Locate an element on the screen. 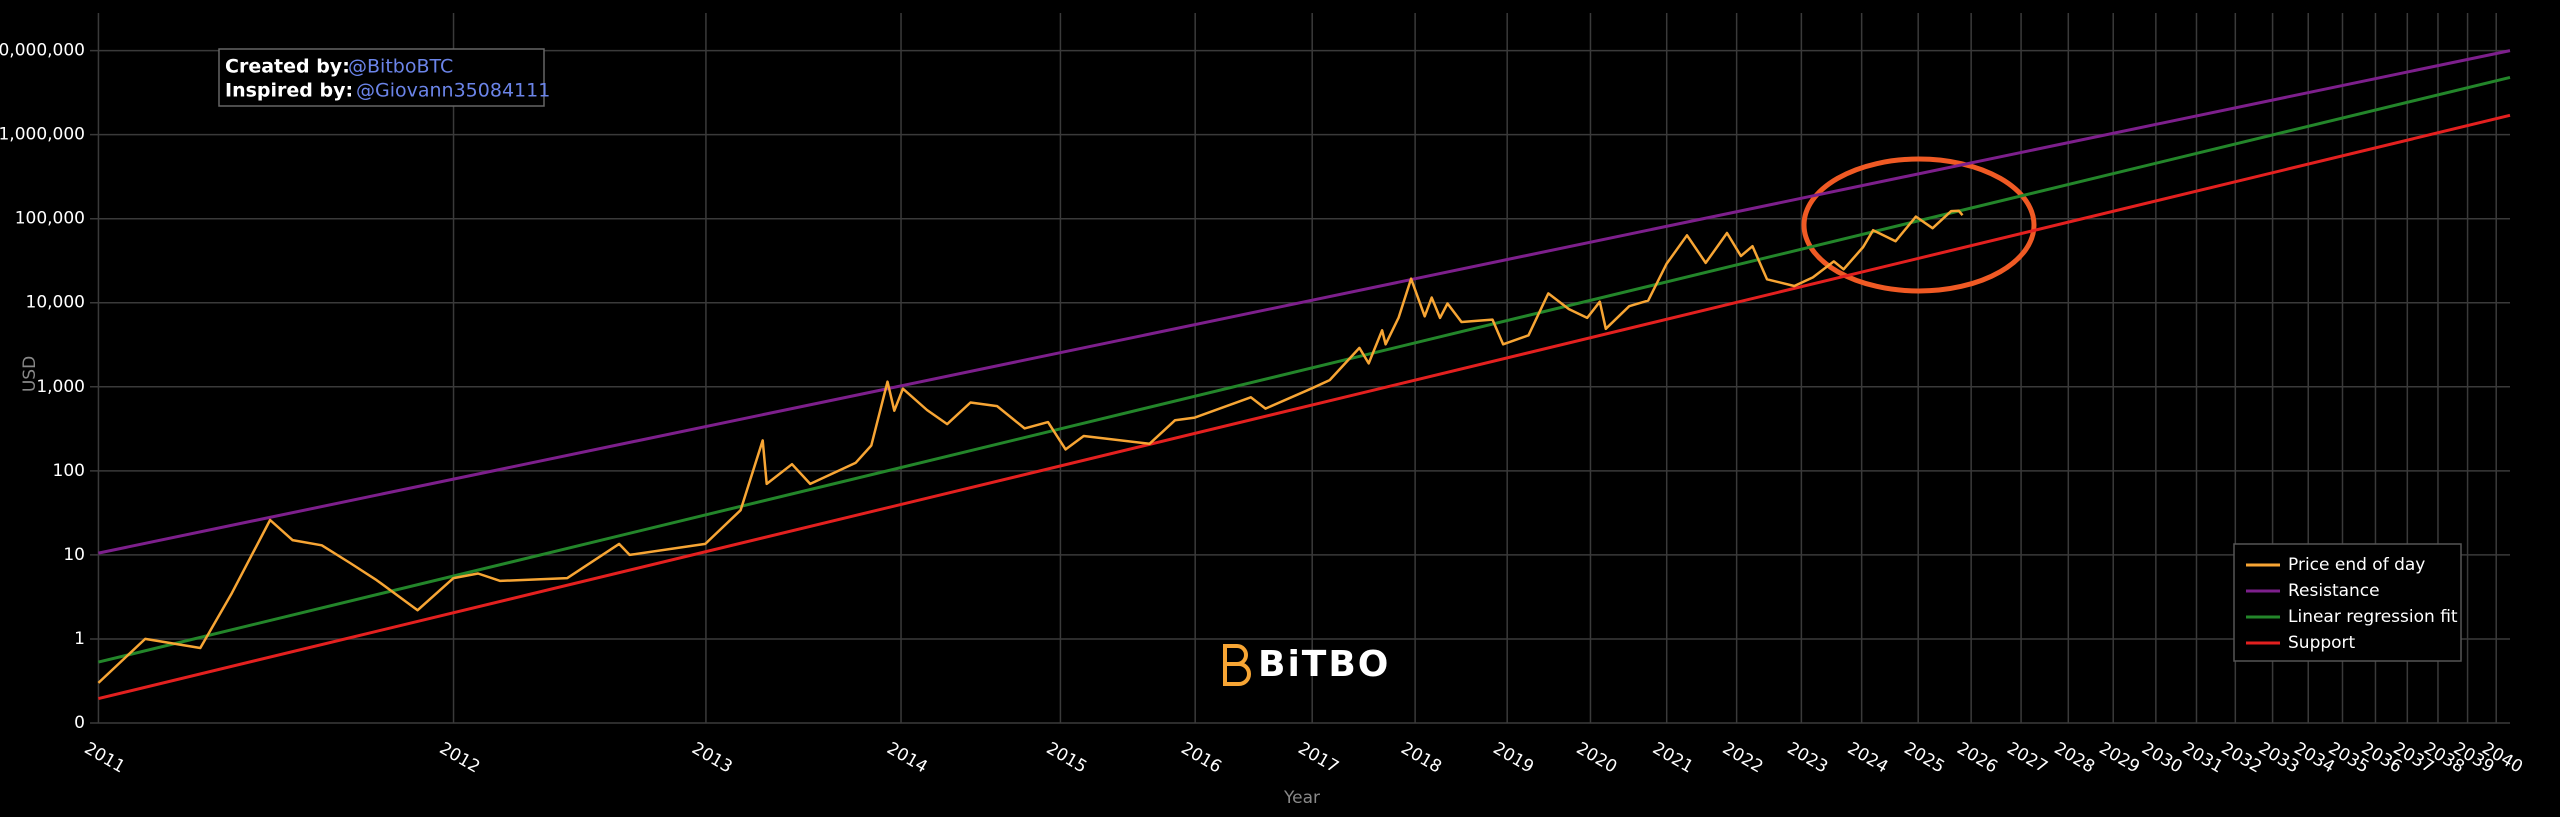 Image resolution: width=2560 pixels, height=817 pixels. legend-label: Price end of day is located at coordinates (2356, 565).